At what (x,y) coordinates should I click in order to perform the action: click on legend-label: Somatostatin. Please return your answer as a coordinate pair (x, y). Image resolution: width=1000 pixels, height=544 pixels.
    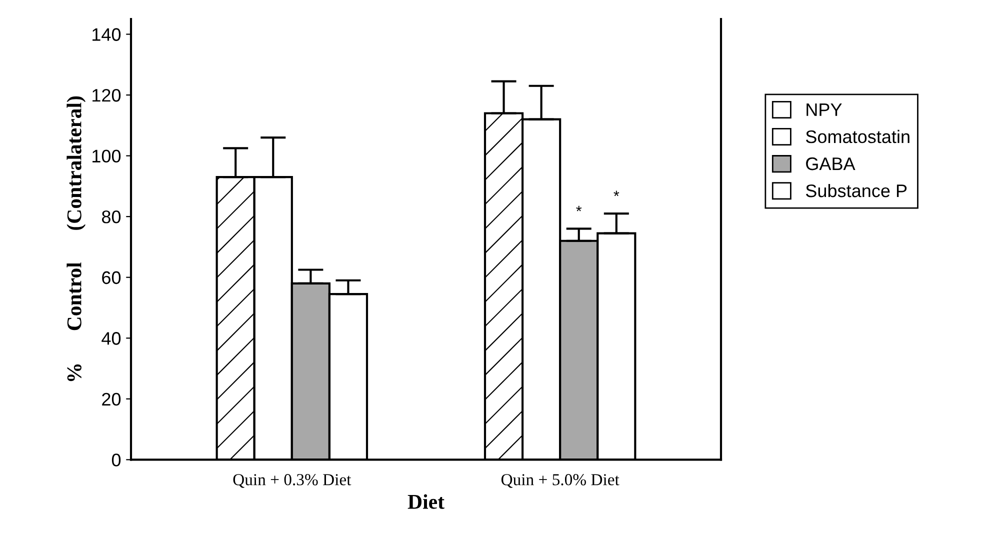
    Looking at the image, I should click on (858, 137).